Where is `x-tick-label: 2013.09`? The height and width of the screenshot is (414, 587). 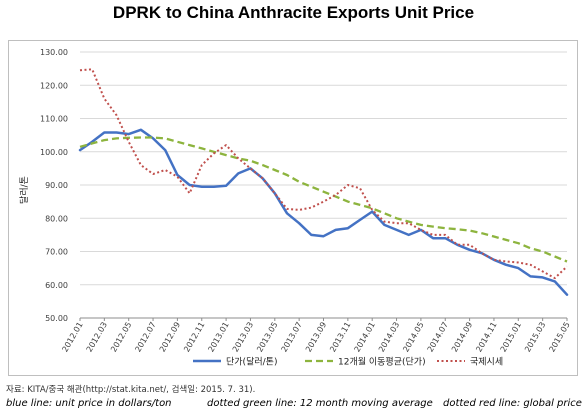
x-tick-label: 2013.09 is located at coordinates (316, 337).